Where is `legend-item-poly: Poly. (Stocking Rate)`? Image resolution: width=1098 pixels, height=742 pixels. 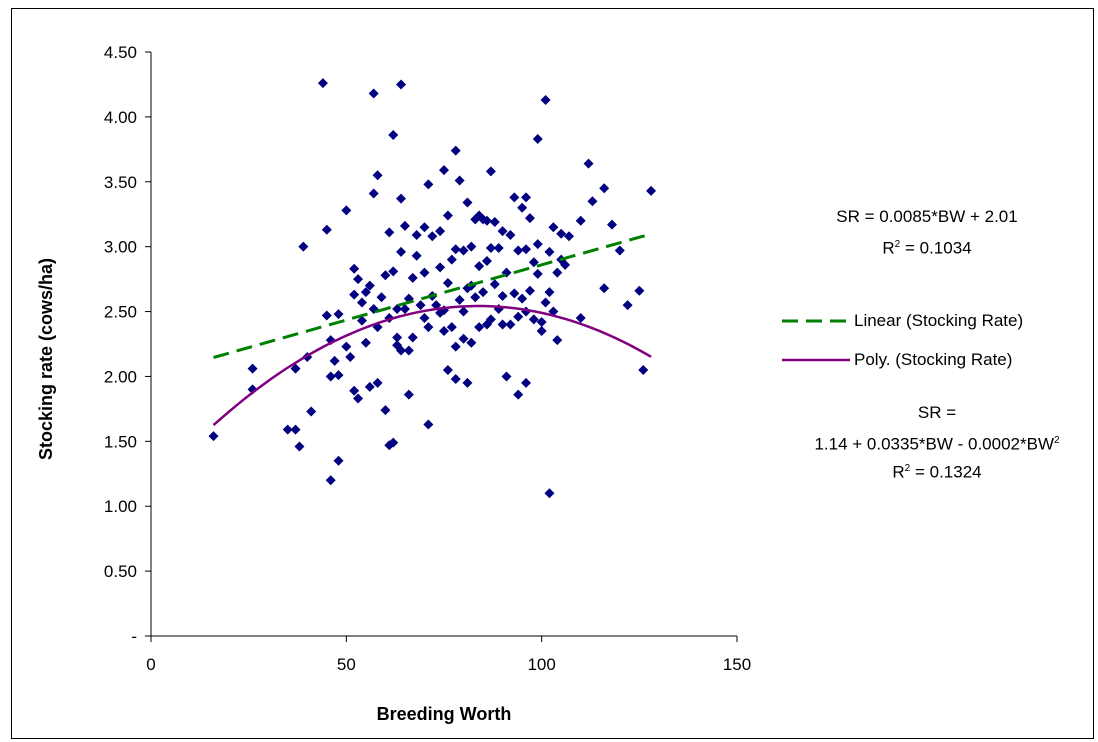
legend-item-poly: Poly. (Stocking Rate) is located at coordinates (896, 360).